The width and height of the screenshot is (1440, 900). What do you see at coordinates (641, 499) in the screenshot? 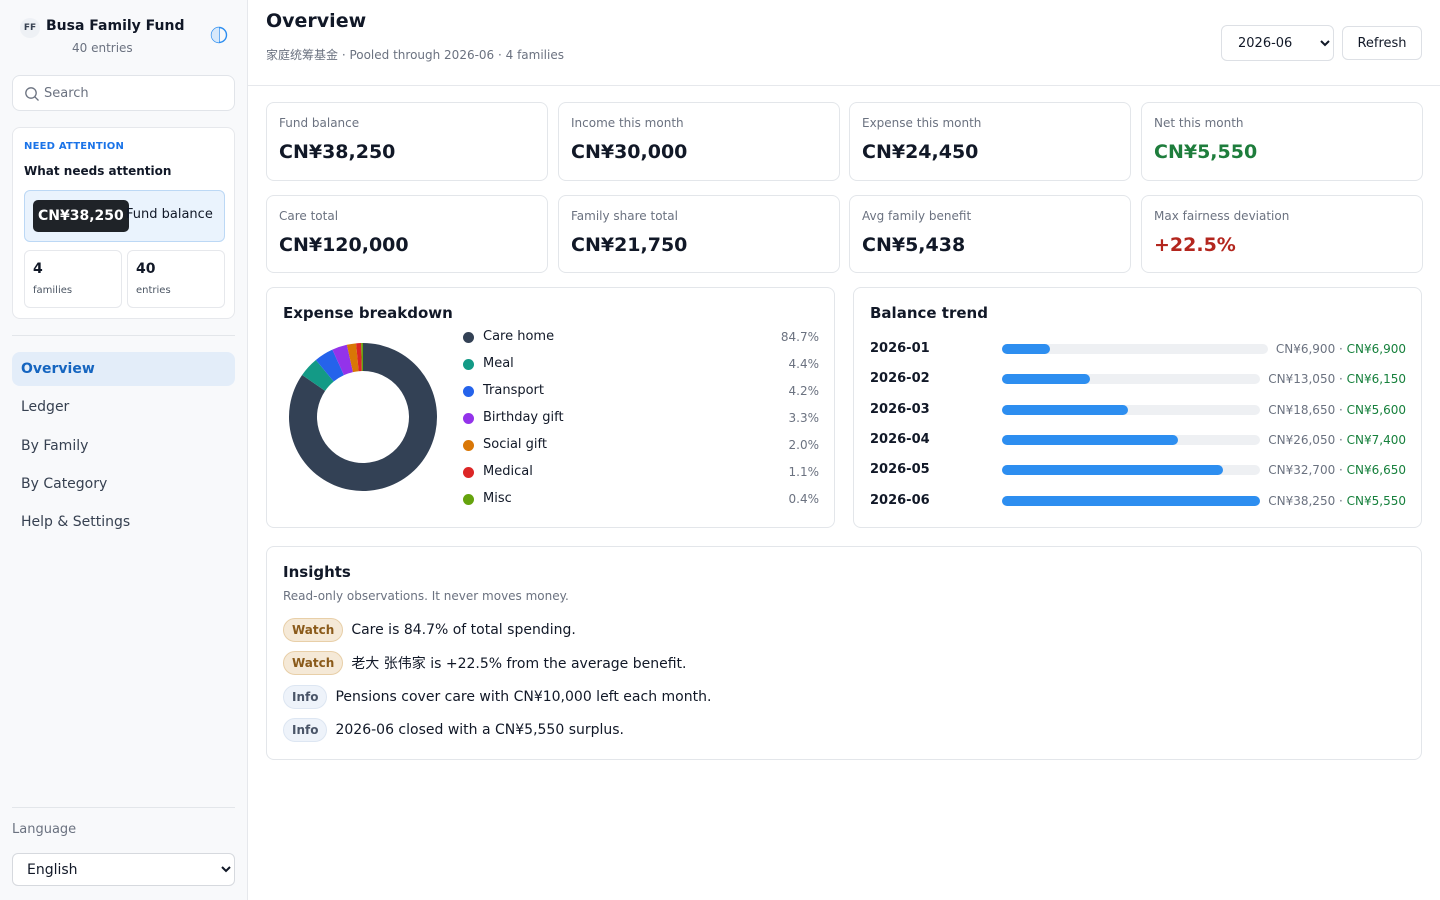
I see `legend-item: Misc 0.4%` at bounding box center [641, 499].